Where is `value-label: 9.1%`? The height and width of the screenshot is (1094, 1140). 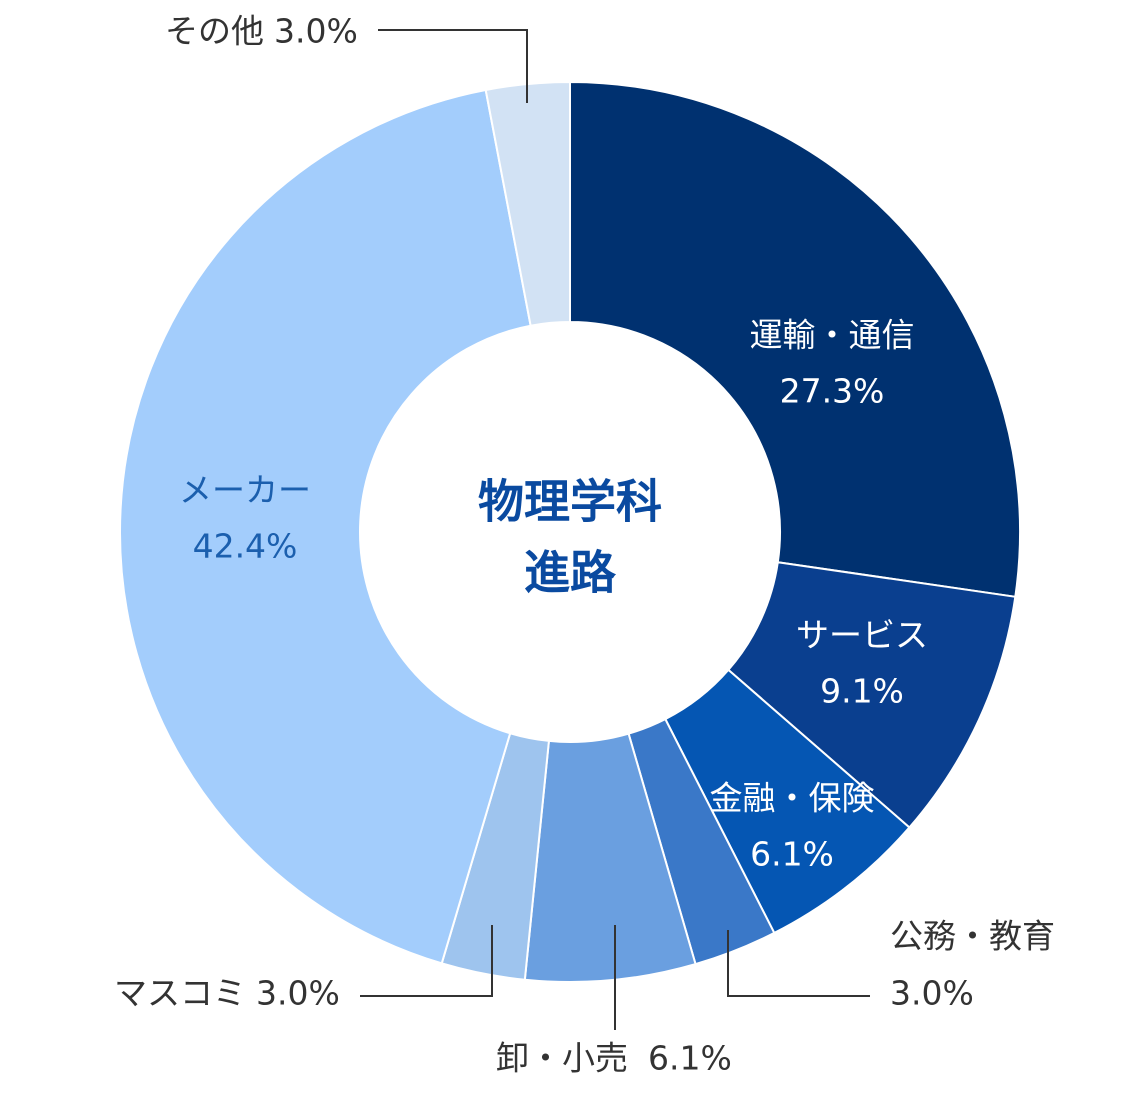
value-label: 9.1% is located at coordinates (862, 691).